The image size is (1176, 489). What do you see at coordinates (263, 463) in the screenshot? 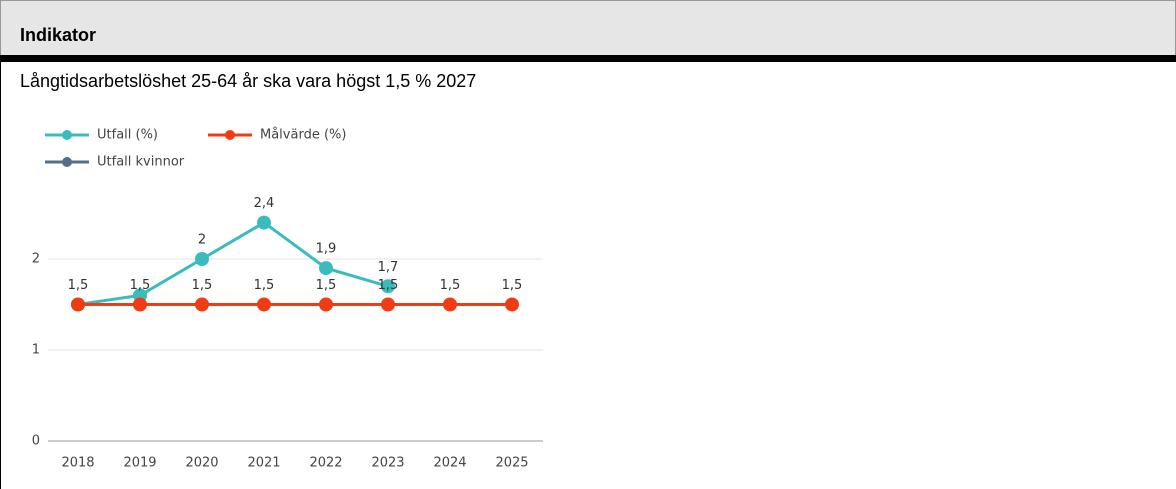
I see `x-tick-label: 2021` at bounding box center [263, 463].